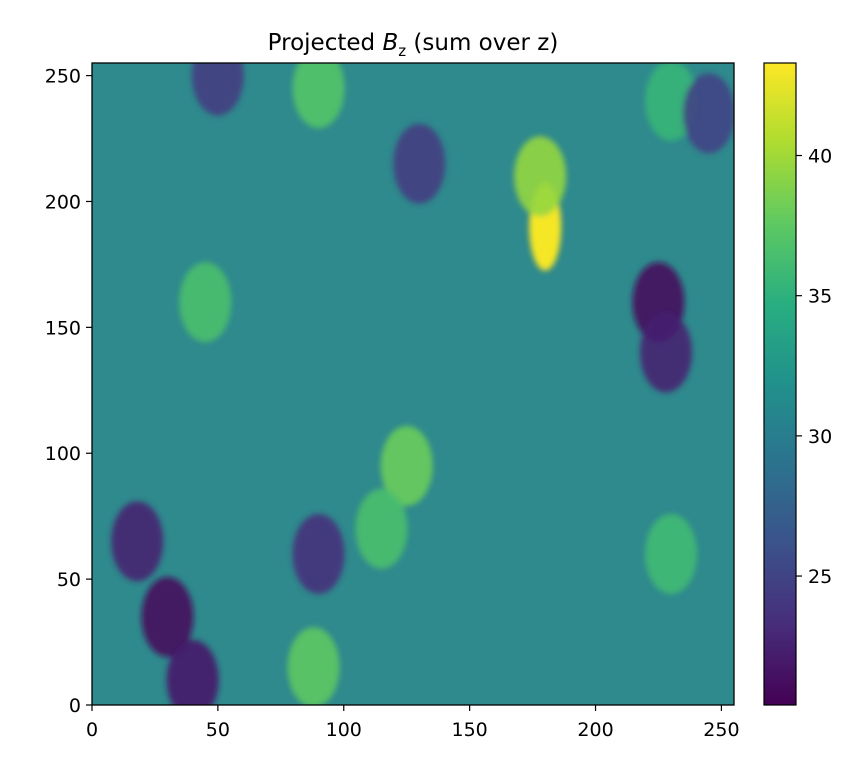 The image size is (864, 768). What do you see at coordinates (63, 77) in the screenshot?
I see `y-tick-label: 250` at bounding box center [63, 77].